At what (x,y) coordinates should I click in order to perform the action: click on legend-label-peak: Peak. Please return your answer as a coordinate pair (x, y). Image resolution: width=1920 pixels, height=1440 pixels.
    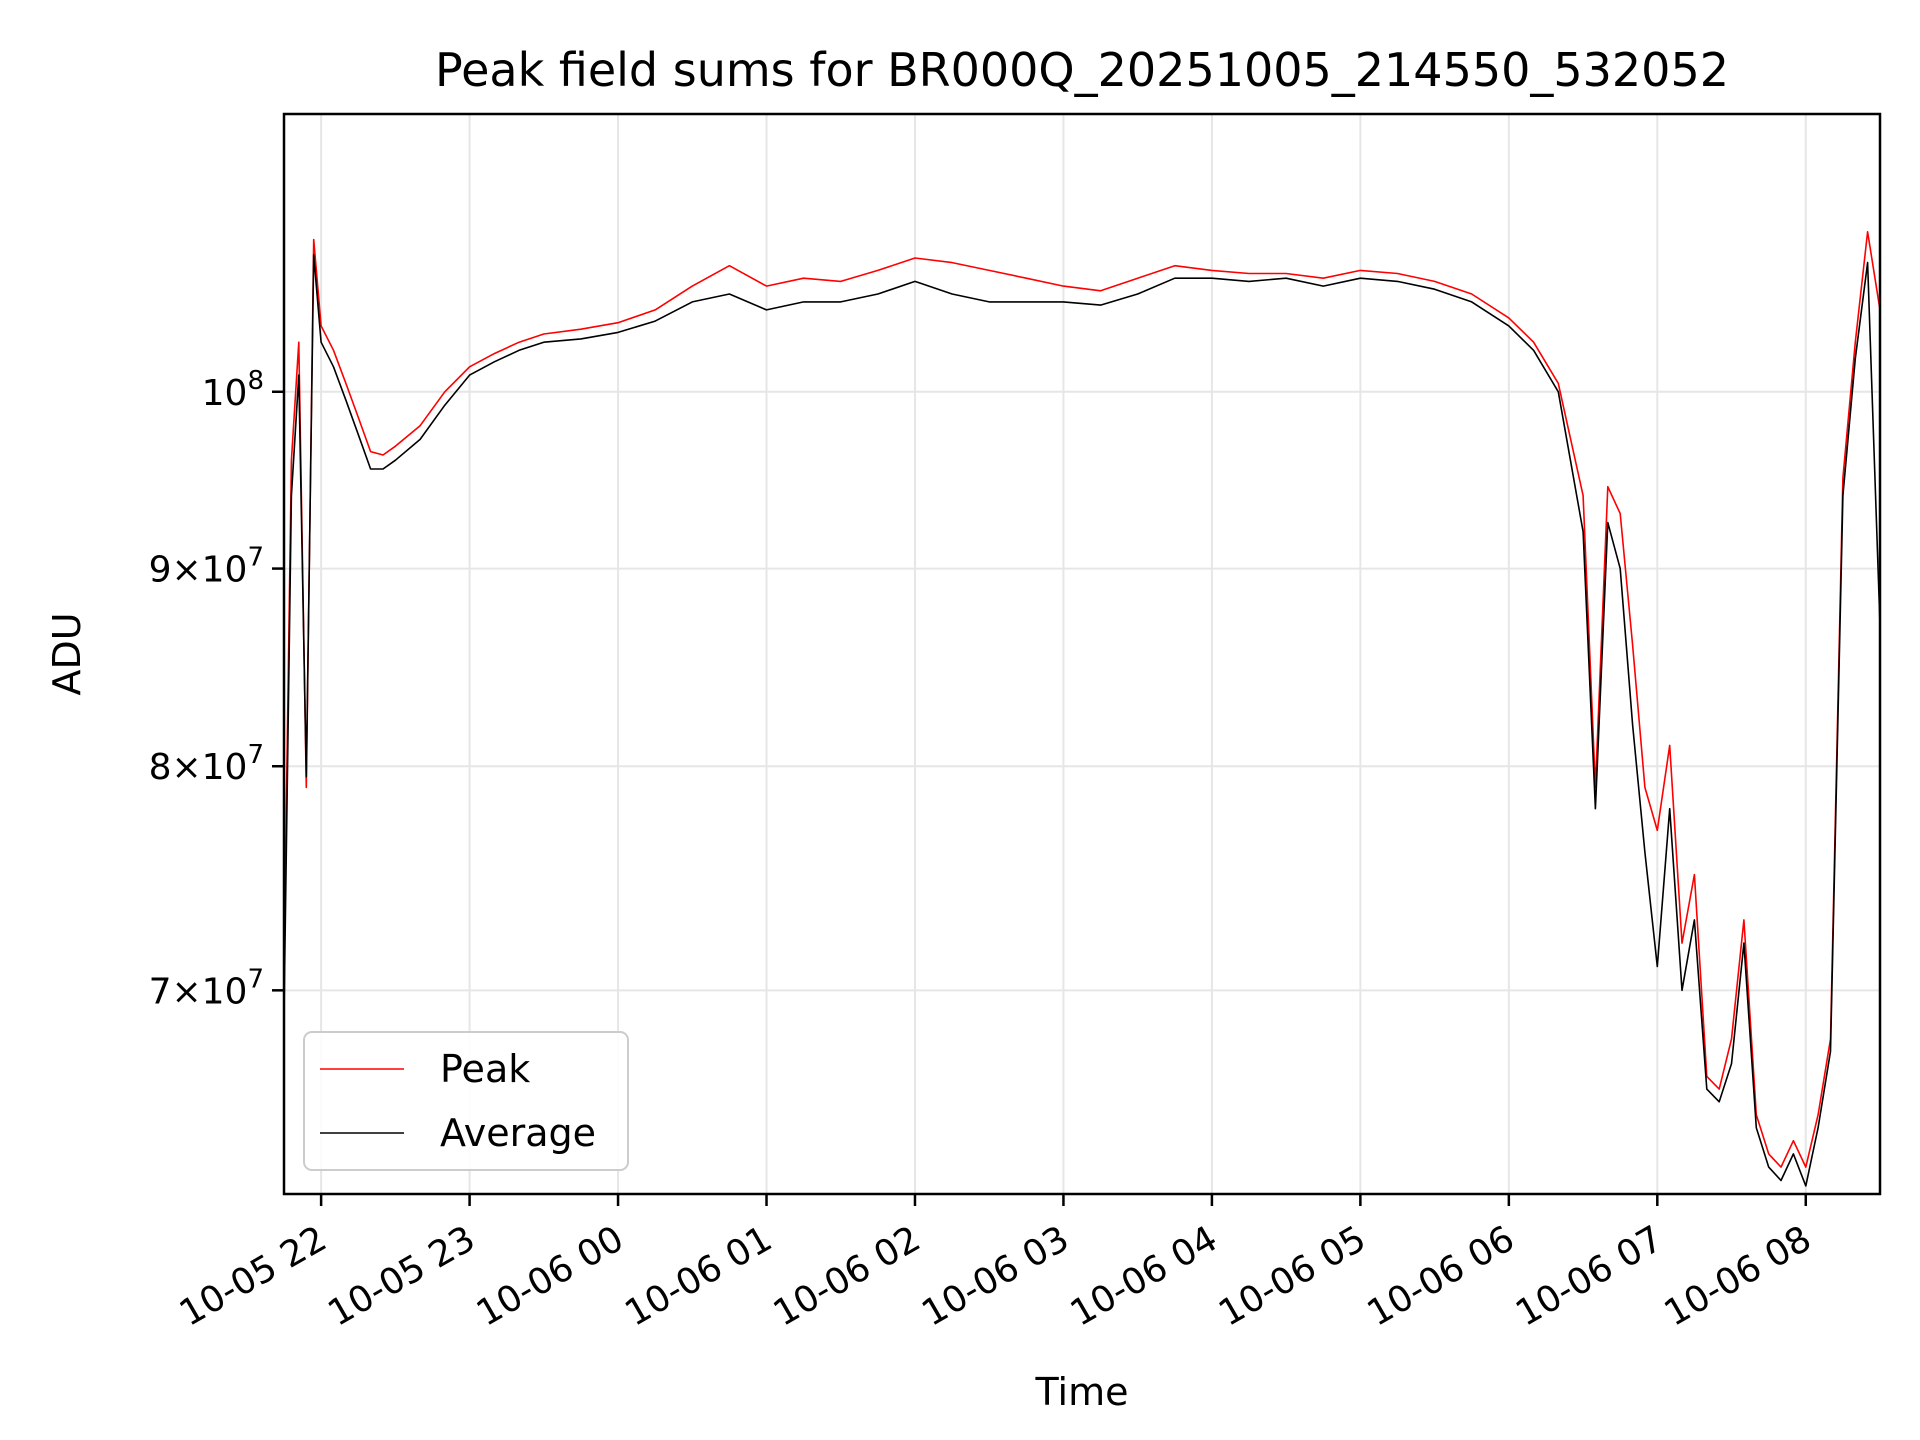
    Looking at the image, I should click on (485, 1069).